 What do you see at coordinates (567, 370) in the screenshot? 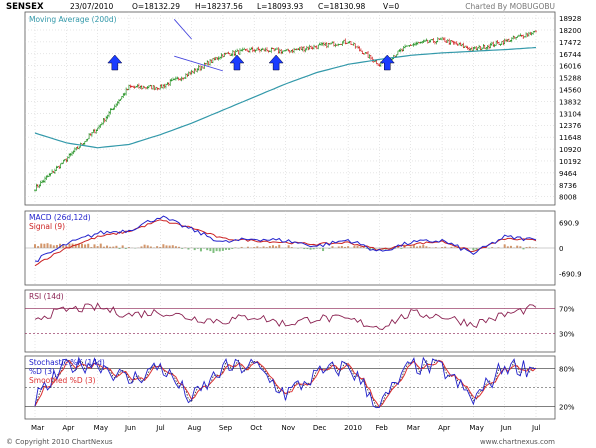
I see `stoch-tick-80: 80%` at bounding box center [567, 370].